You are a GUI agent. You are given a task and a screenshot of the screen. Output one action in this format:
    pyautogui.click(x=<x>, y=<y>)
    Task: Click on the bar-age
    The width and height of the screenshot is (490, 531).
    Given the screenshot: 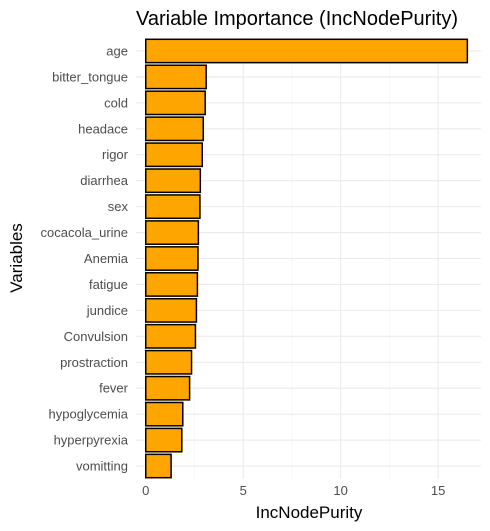 What is the action you would take?
    pyautogui.click(x=306, y=51)
    